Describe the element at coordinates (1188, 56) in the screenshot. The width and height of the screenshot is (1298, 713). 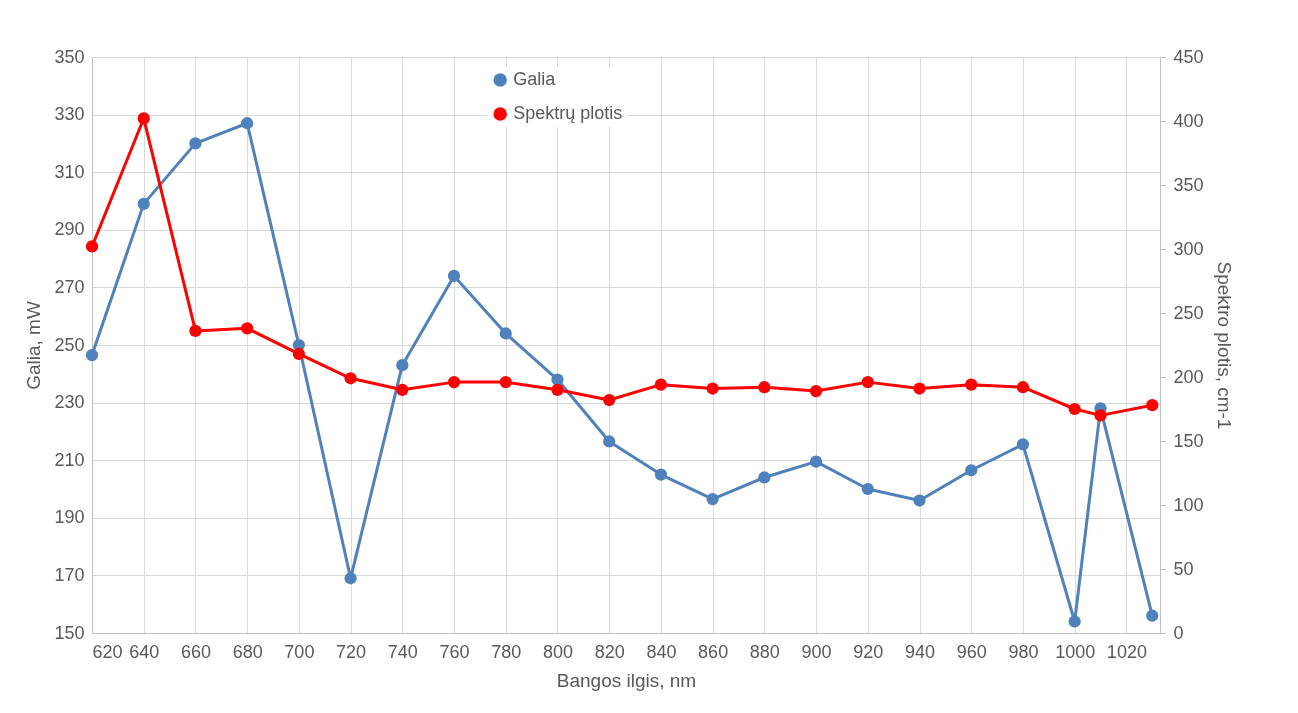
I see `y2-tick-label: 450` at that location.